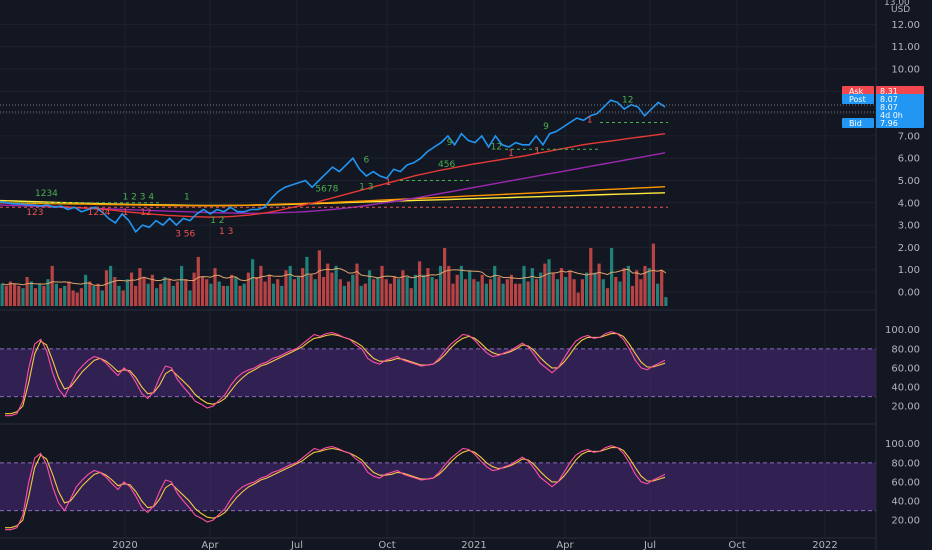 The width and height of the screenshot is (932, 550). Describe the element at coordinates (905, 463) in the screenshot. I see `osc-tick-label: 80.00` at that location.